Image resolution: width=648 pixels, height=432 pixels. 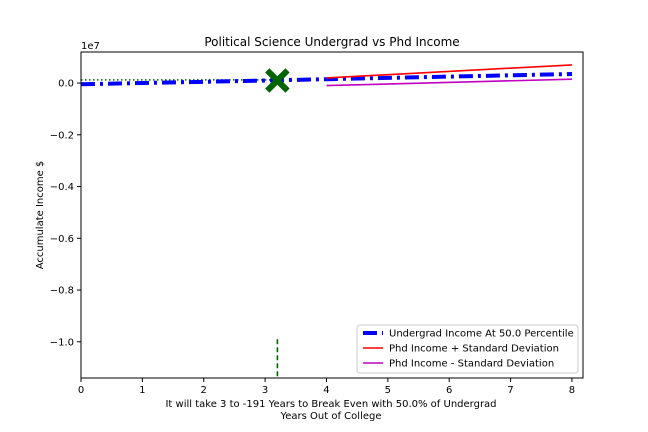 What do you see at coordinates (277, 80) in the screenshot?
I see `break-even-marker` at bounding box center [277, 80].